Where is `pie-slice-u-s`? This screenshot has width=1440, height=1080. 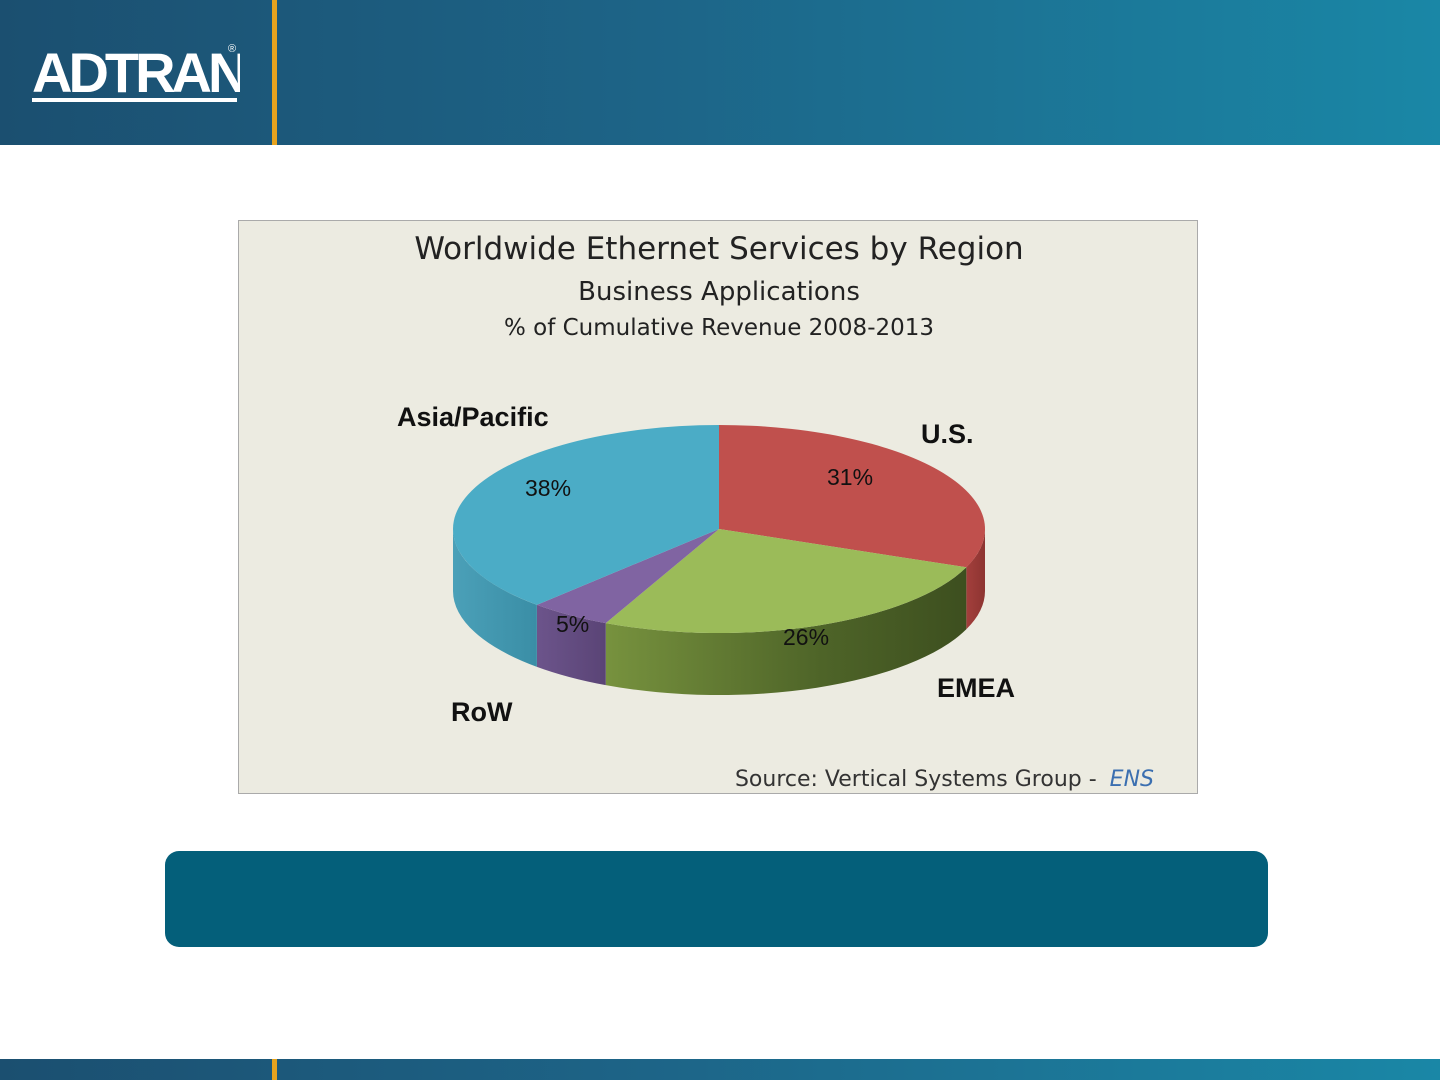
pie-slice-u-s is located at coordinates (852, 496).